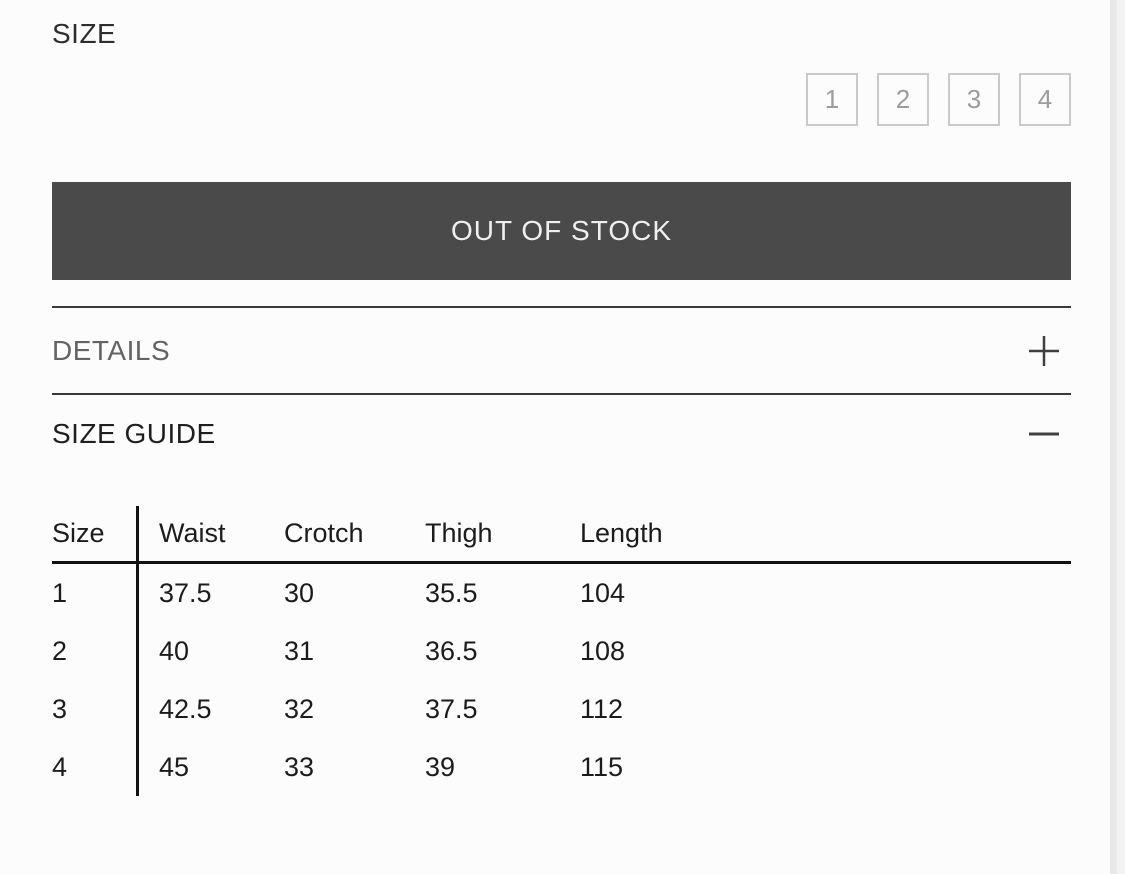  What do you see at coordinates (561, 535) in the screenshot?
I see `table-header-row: Size Waist Crotch Thigh Length` at bounding box center [561, 535].